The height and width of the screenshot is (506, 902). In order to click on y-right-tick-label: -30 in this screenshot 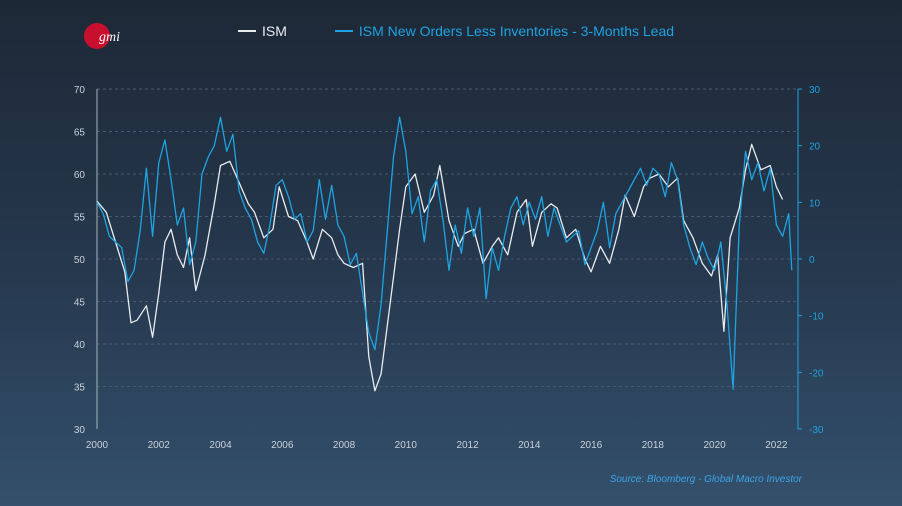, I will do `click(816, 430)`.